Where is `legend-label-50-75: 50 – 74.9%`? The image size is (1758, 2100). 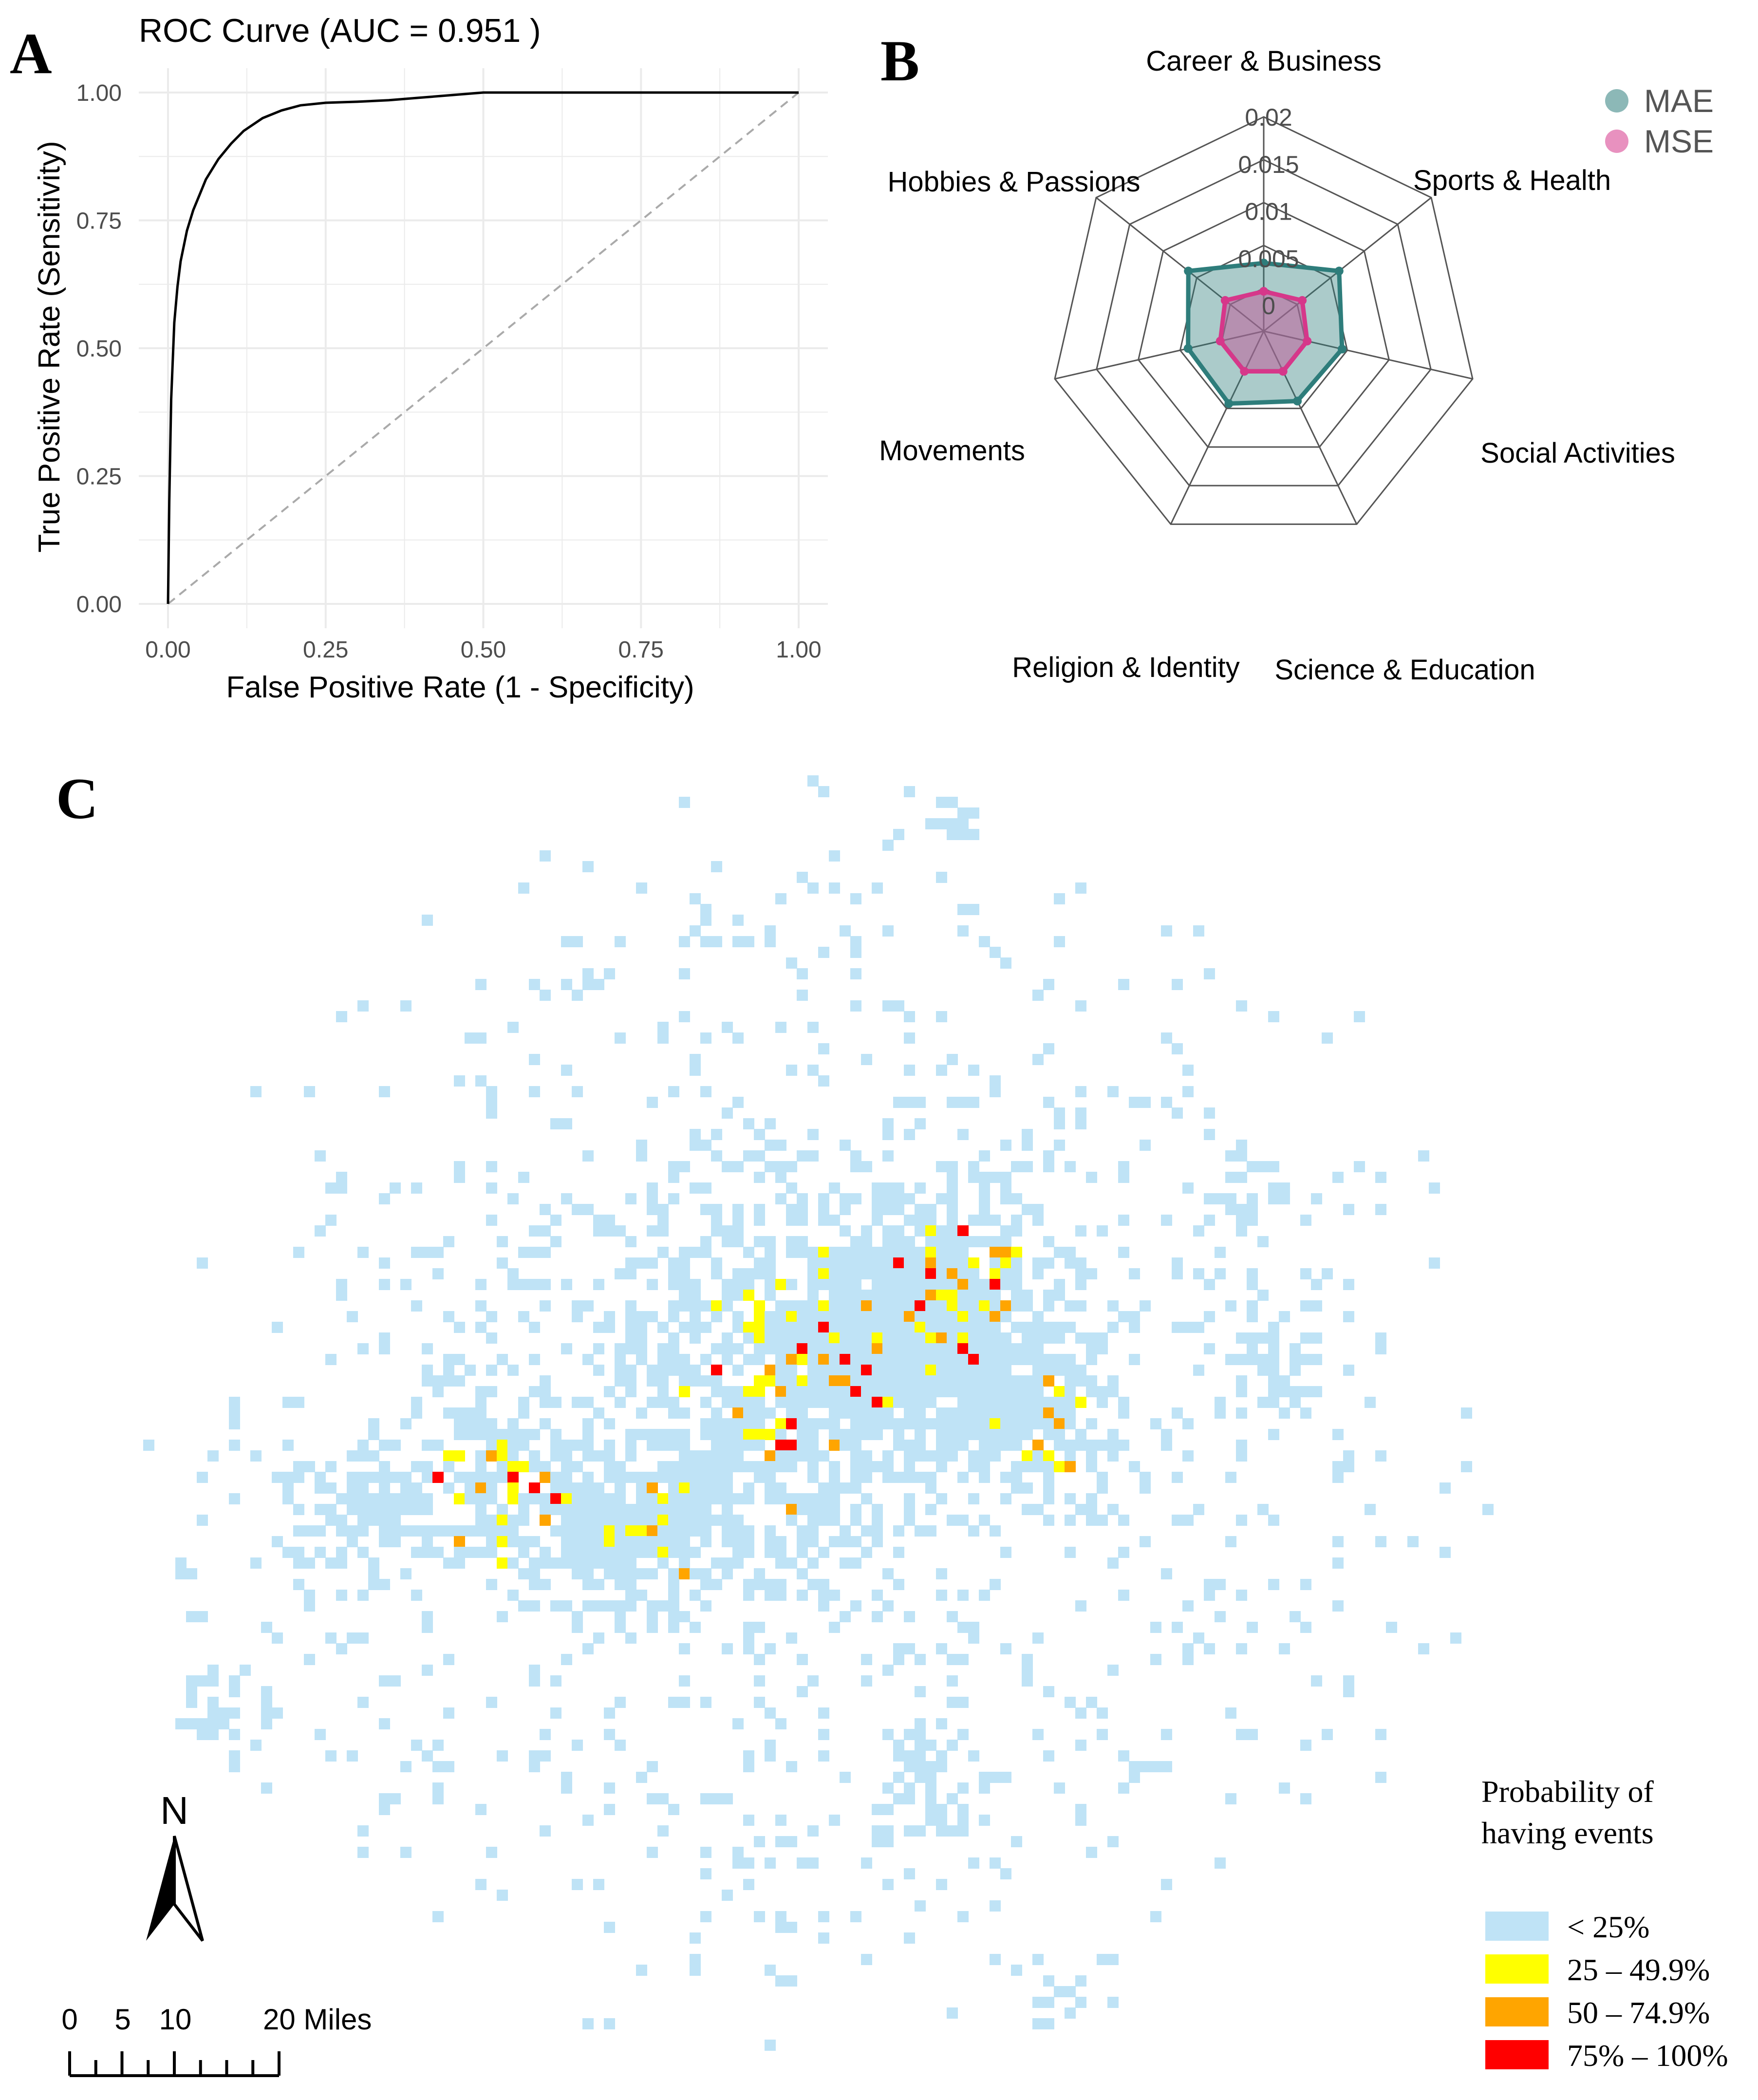
legend-label-50-75: 50 – 74.9% is located at coordinates (1638, 2012).